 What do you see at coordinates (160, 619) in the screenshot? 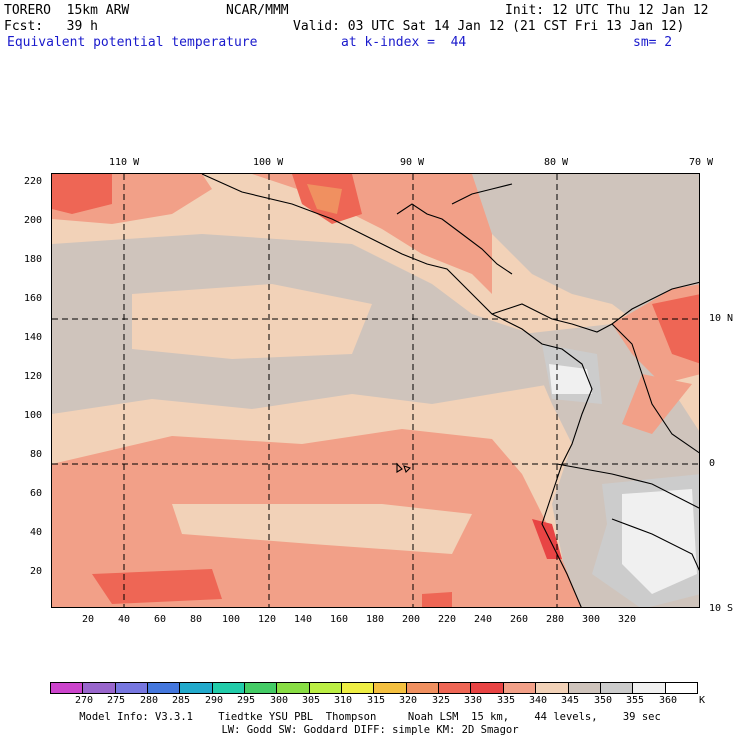
I see `x-axis-label: 60` at bounding box center [160, 619].